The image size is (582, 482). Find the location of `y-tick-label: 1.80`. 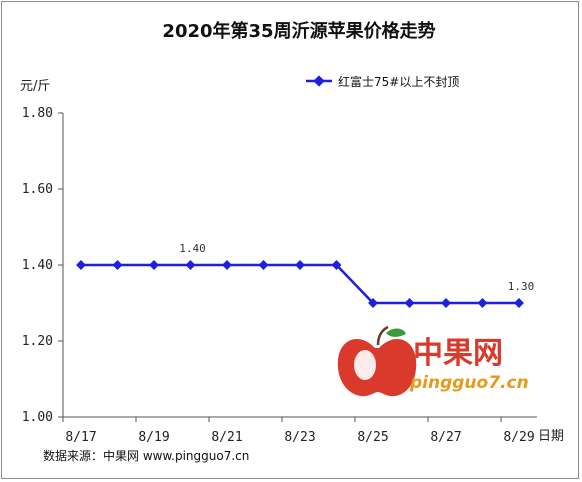

y-tick-label: 1.80 is located at coordinates (37, 113).